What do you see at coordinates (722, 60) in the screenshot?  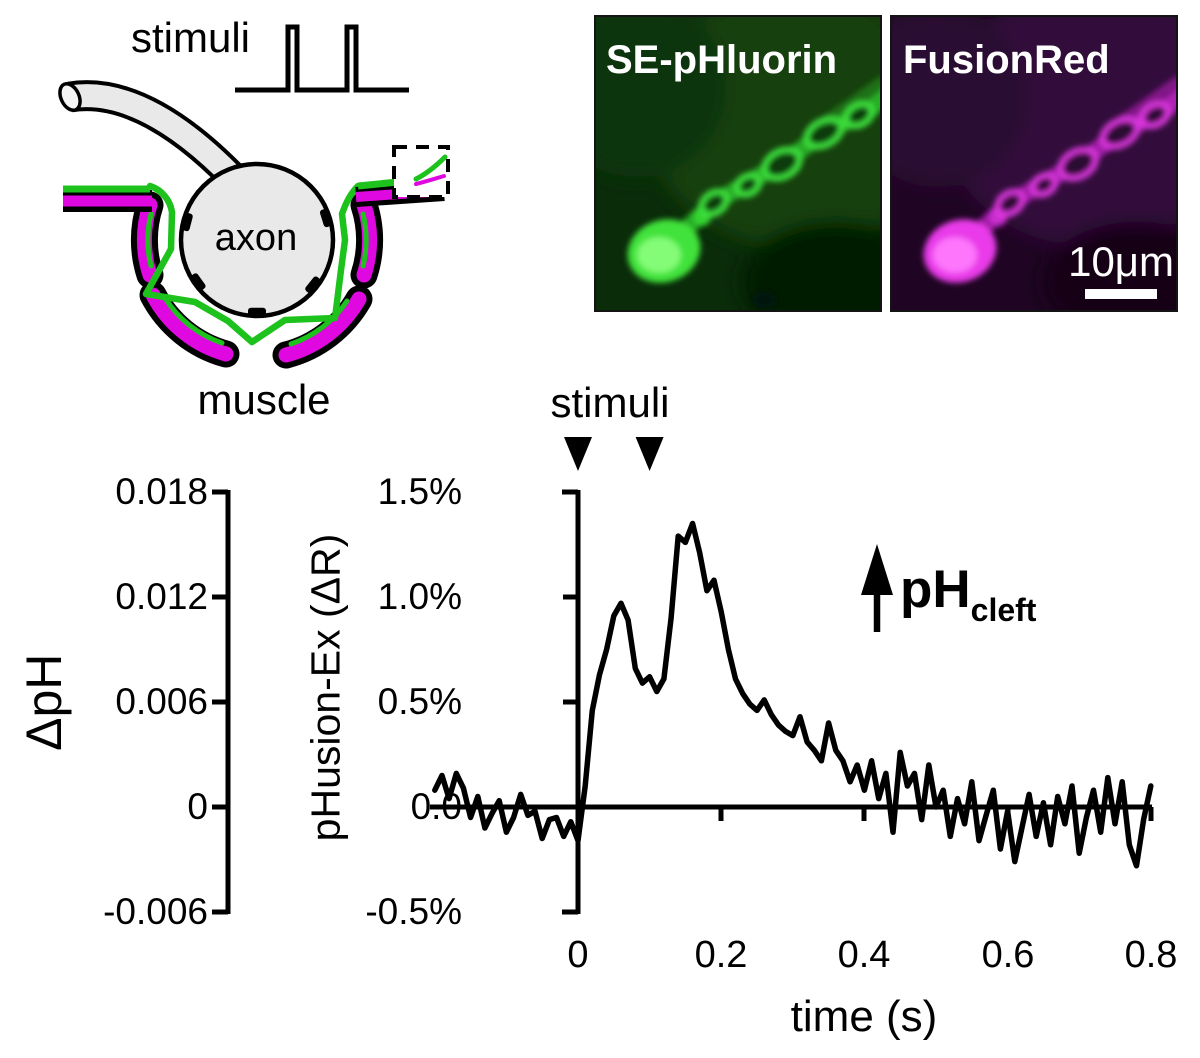 I see `se-phluorin-label: SE-pHluorin` at bounding box center [722, 60].